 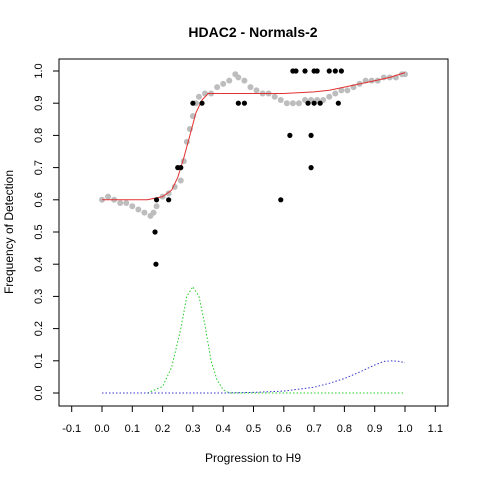 I want to click on x-tick-label: 0.8, so click(x=344, y=429).